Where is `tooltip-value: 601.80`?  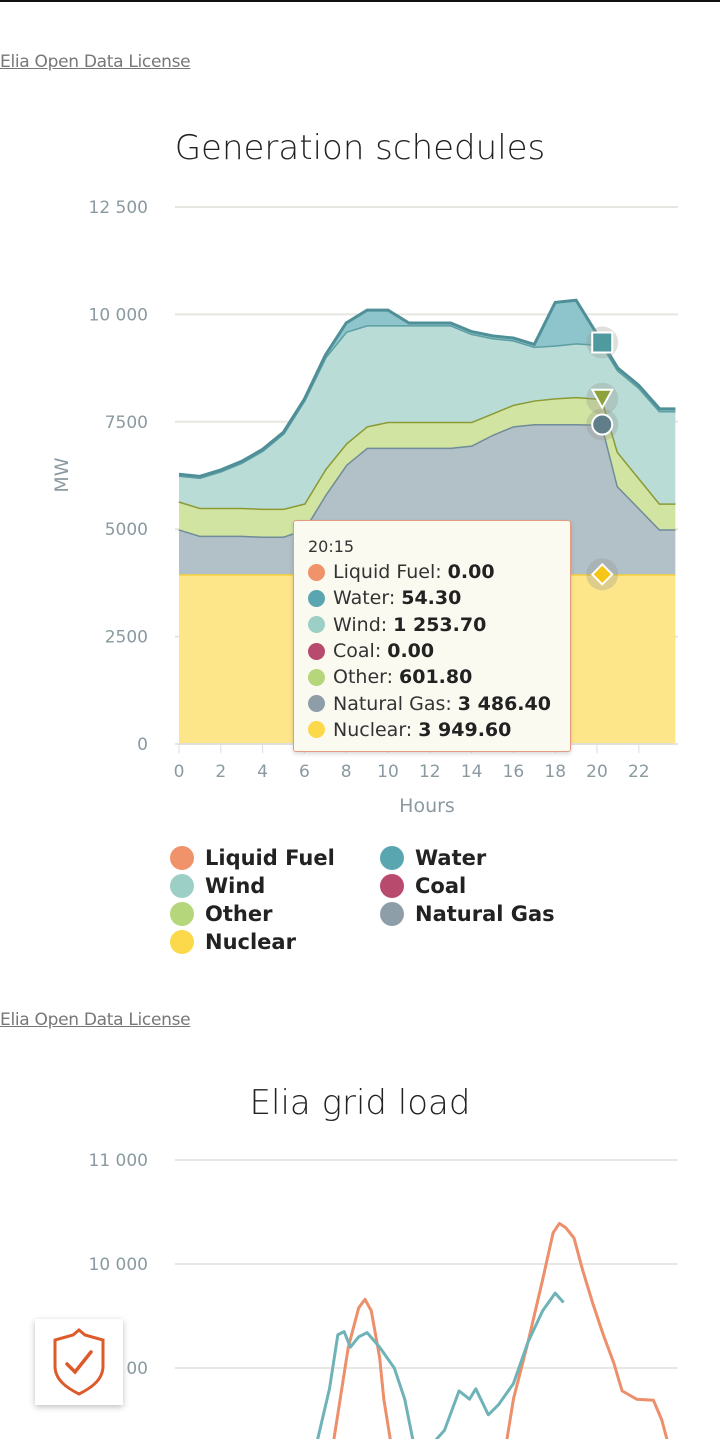 tooltip-value: 601.80 is located at coordinates (436, 677).